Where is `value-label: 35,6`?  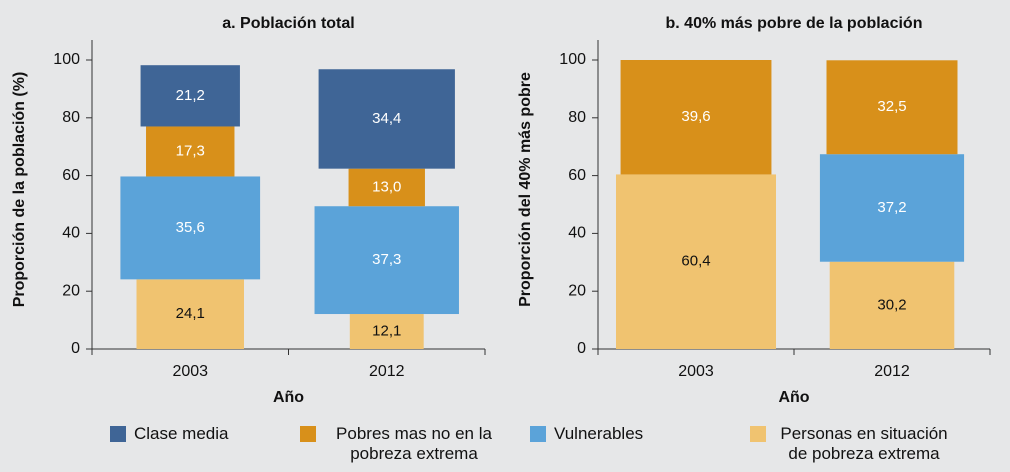
value-label: 35,6 is located at coordinates (190, 227).